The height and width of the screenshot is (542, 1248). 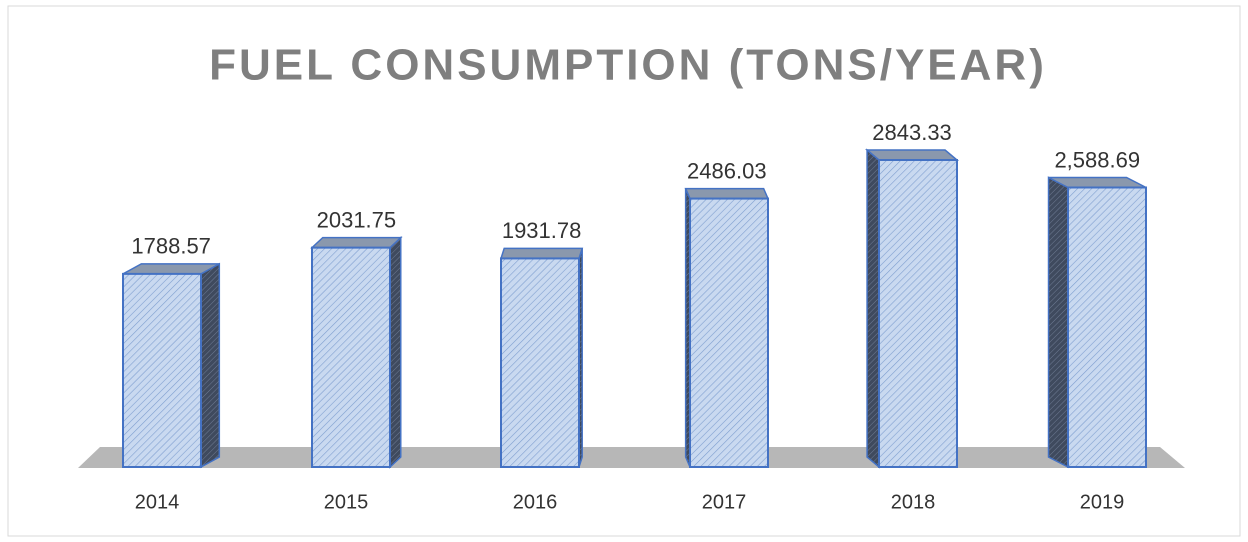 I want to click on data-label: 2,588.69, so click(x=1097, y=159).